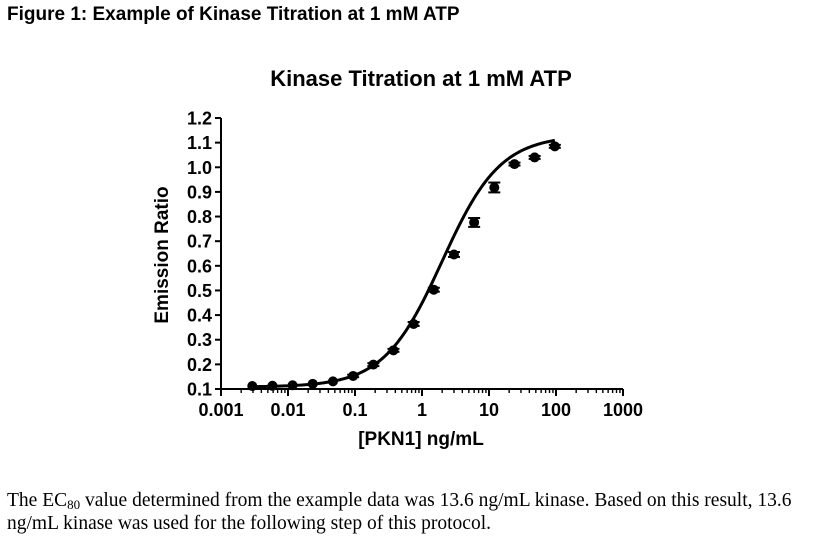 The height and width of the screenshot is (540, 816). I want to click on x-tick-label: 10, so click(489, 410).